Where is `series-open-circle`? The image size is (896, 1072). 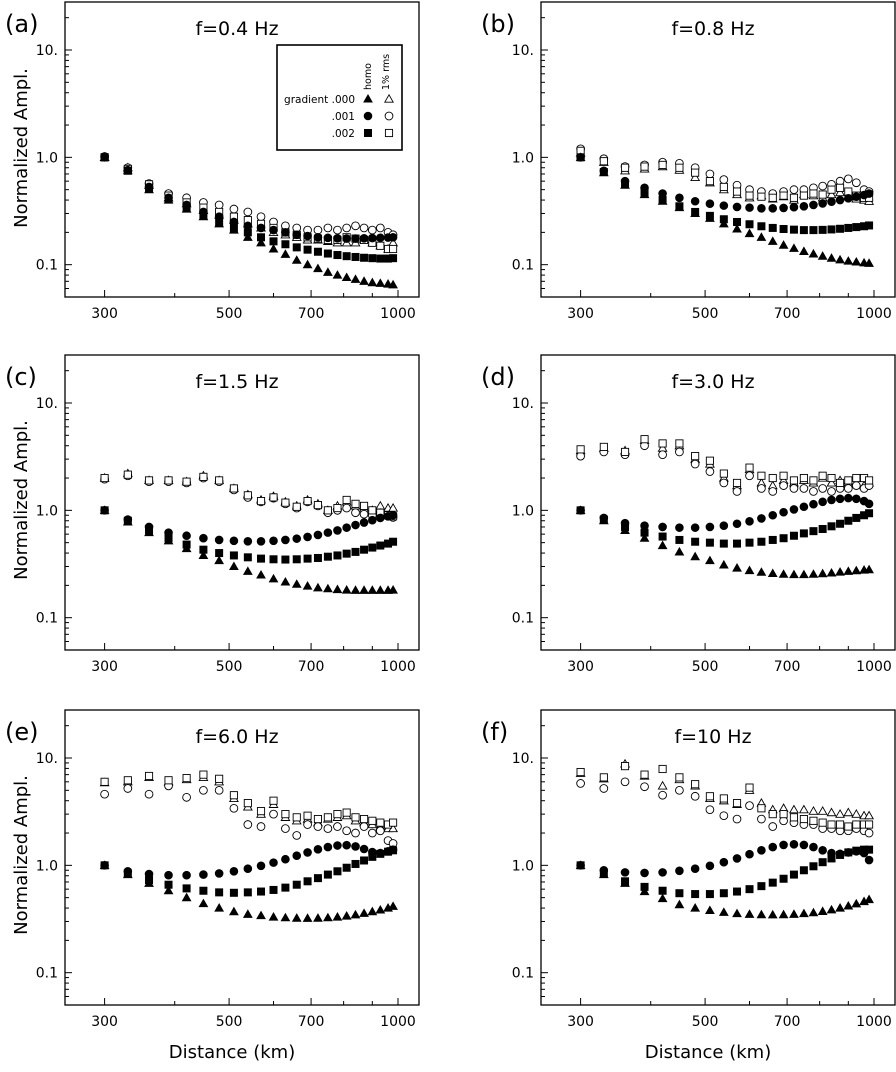
series-open-circle is located at coordinates (725, 468).